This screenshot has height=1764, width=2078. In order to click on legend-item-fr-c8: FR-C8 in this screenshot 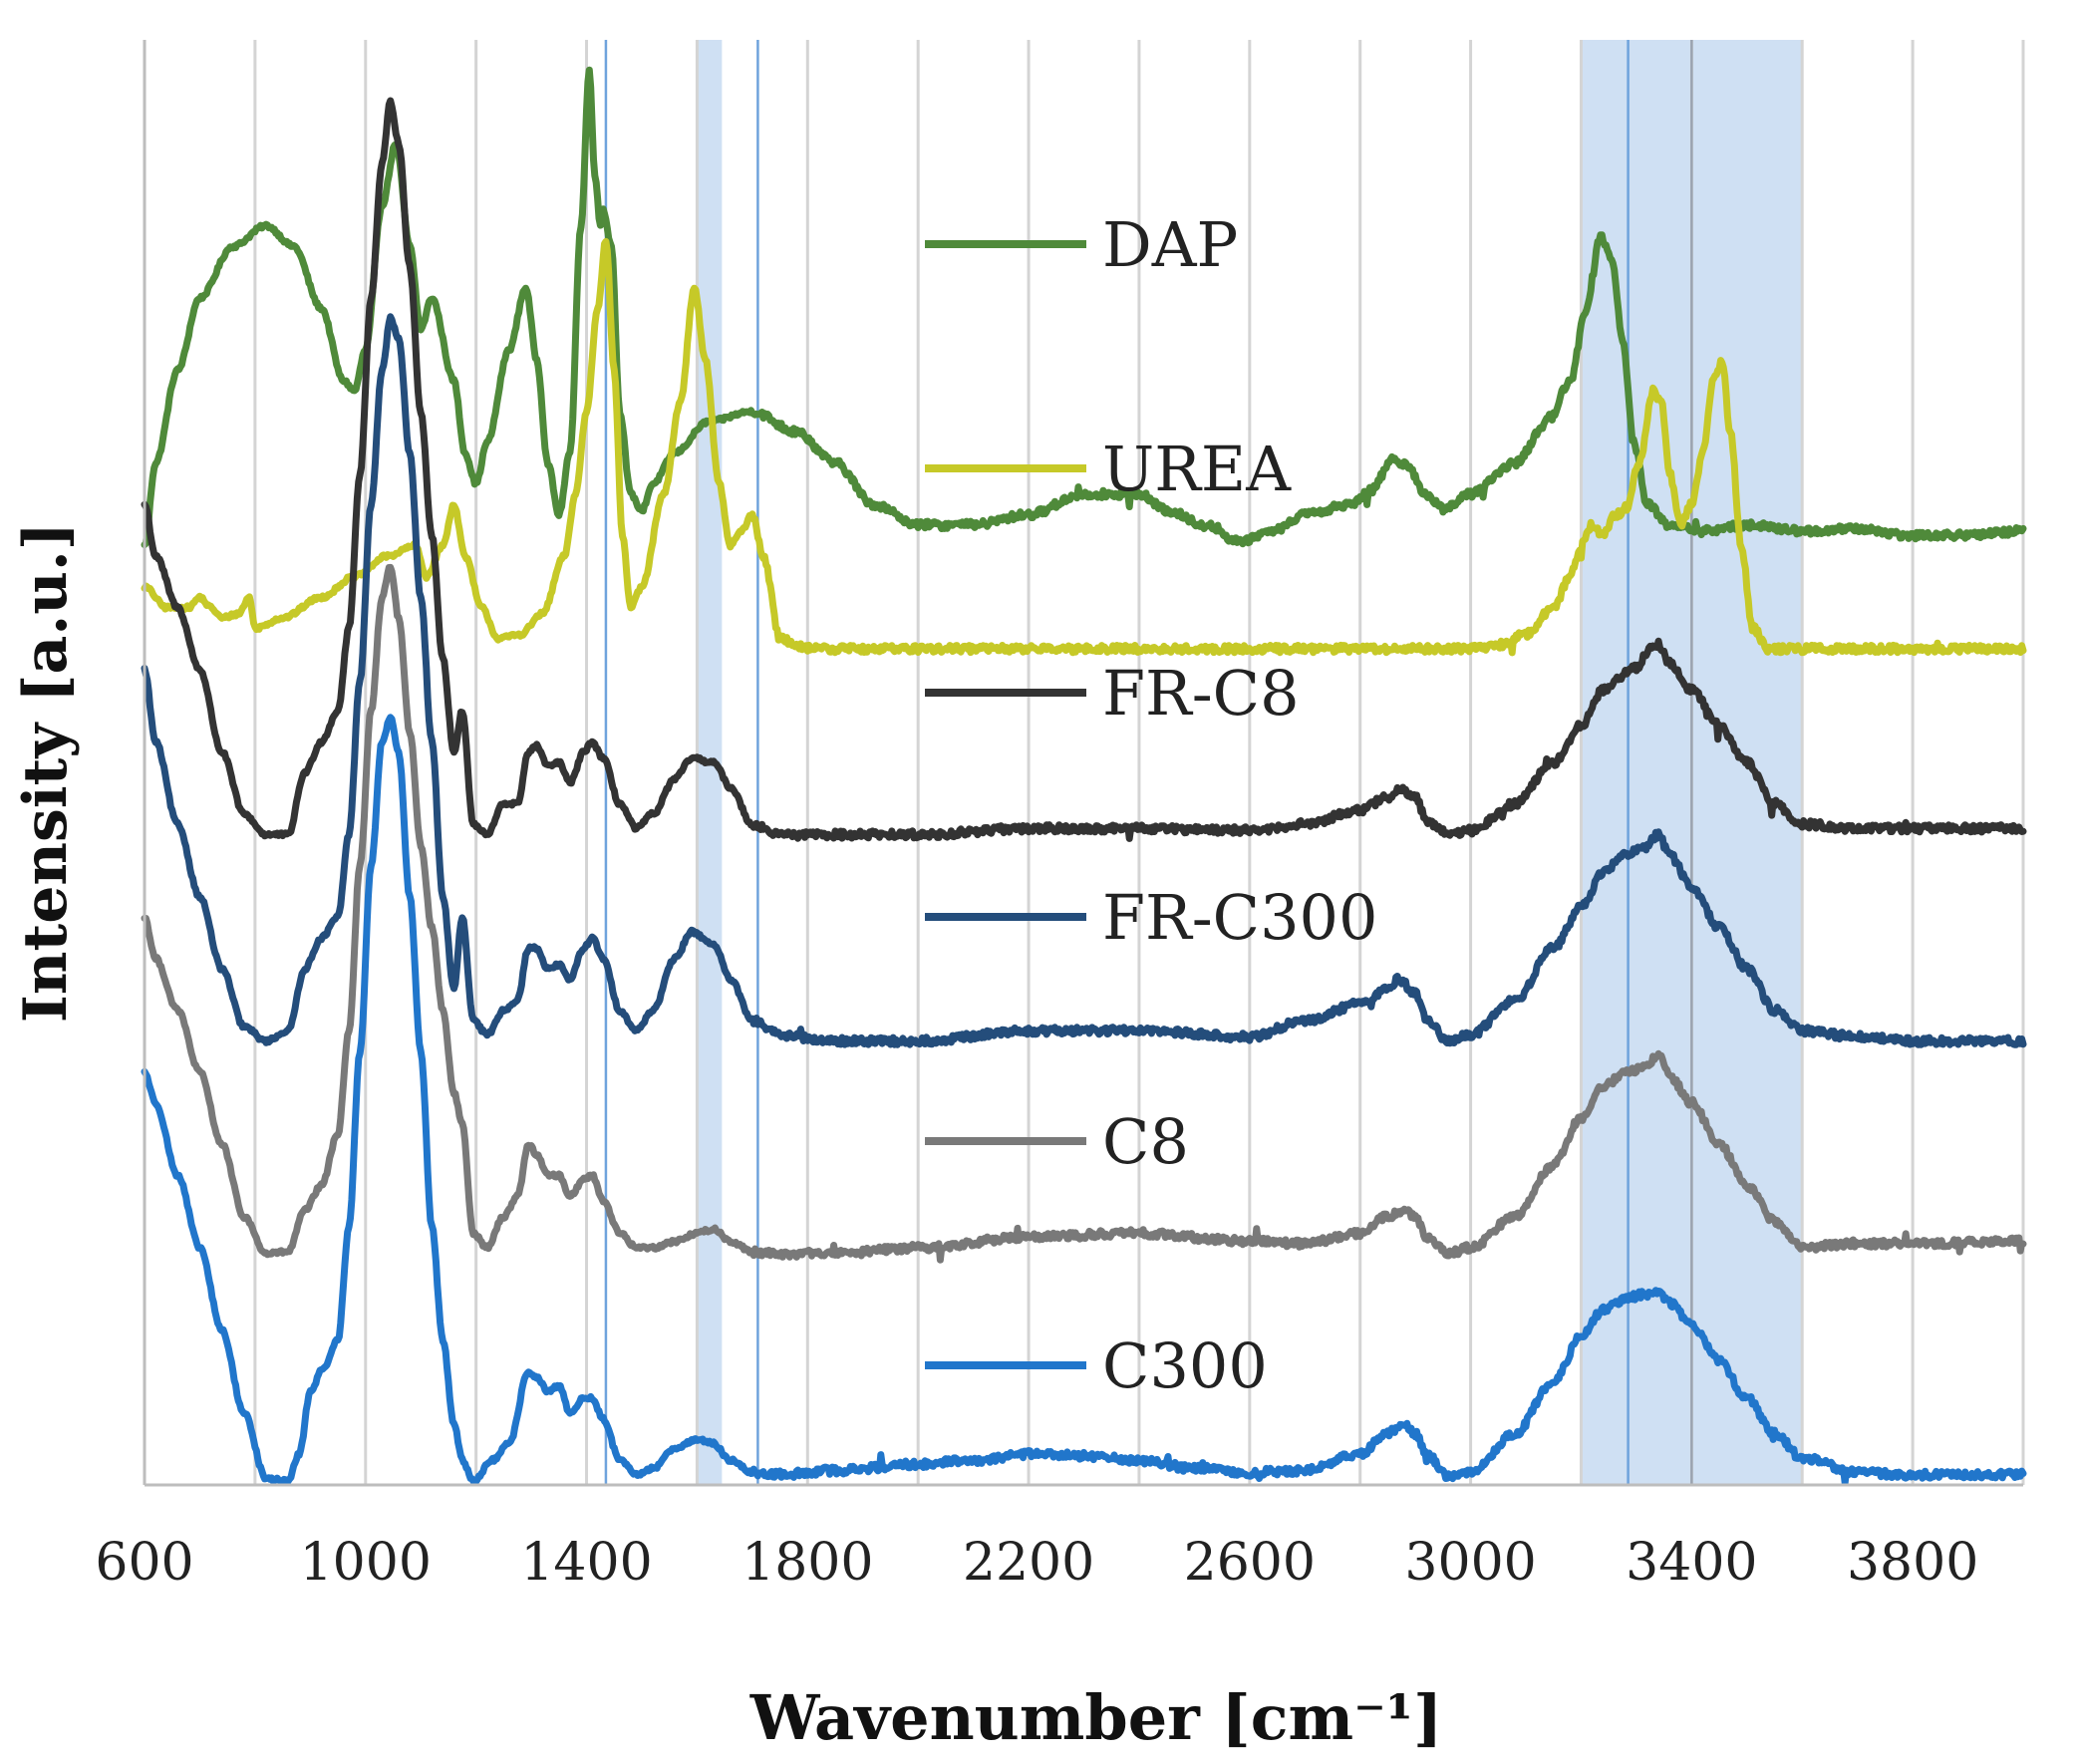, I will do `click(1112, 693)`.